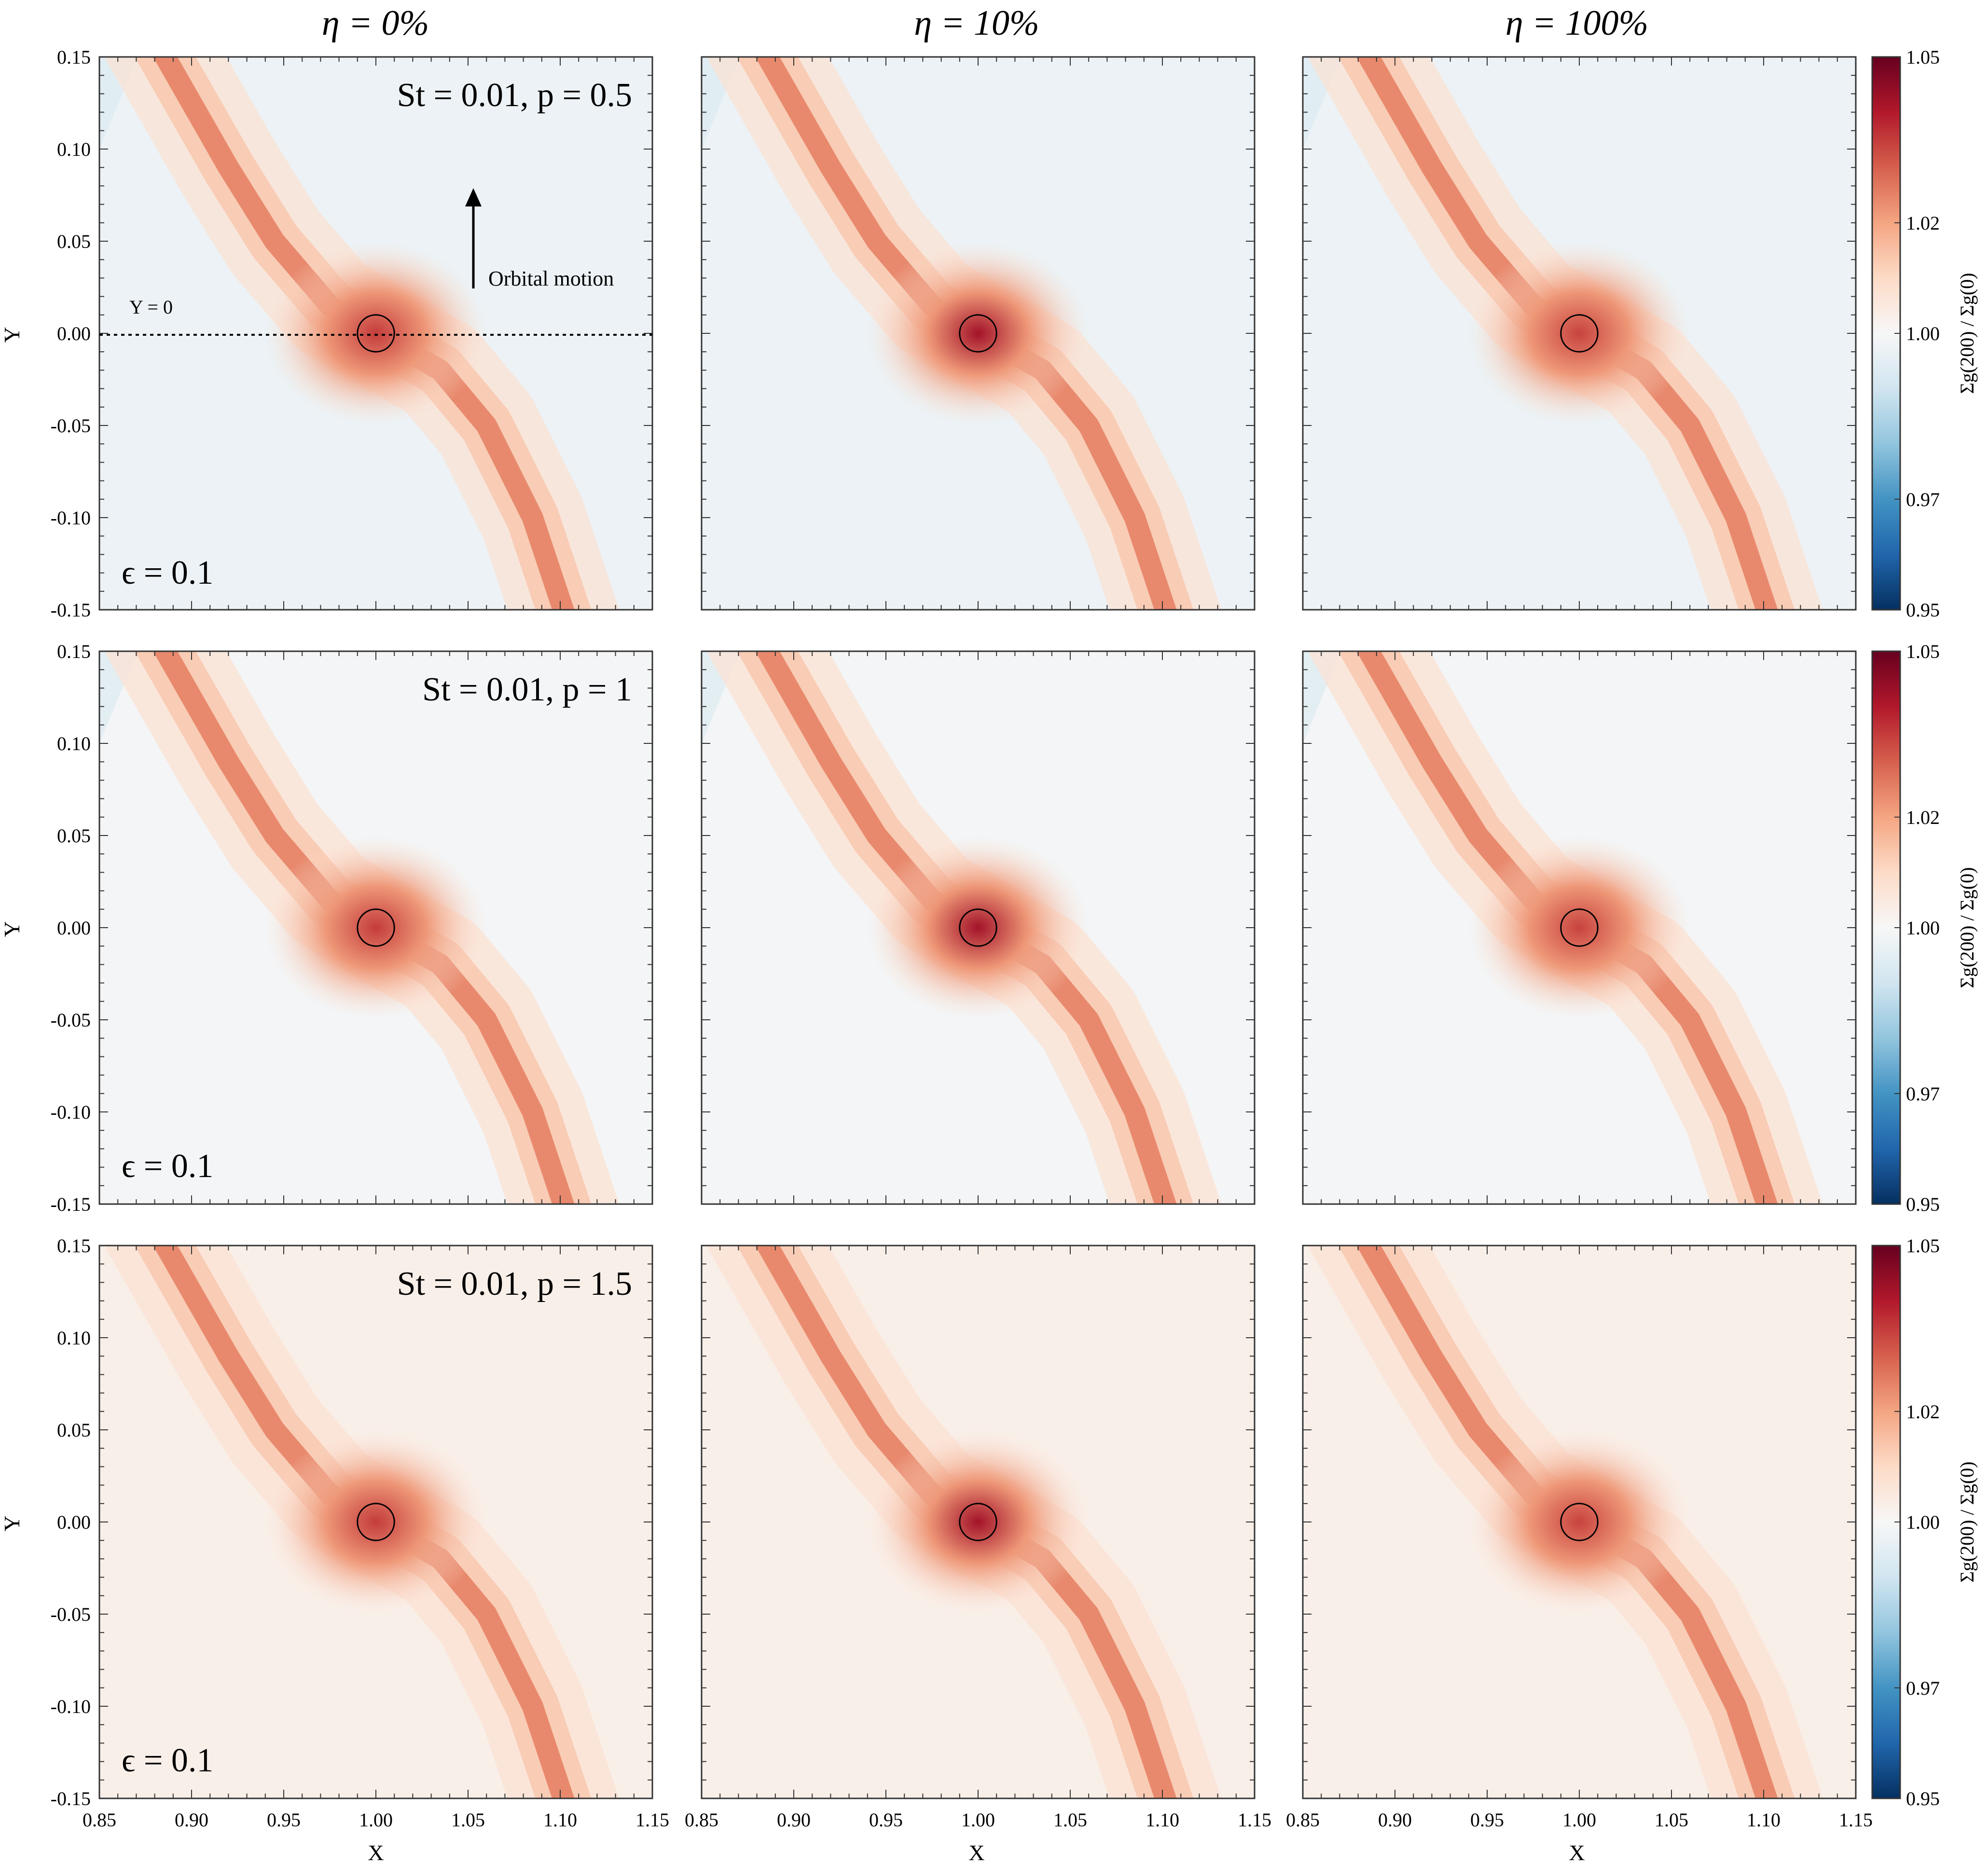  I want to click on column-title-3: η = 100%, so click(1576, 23).